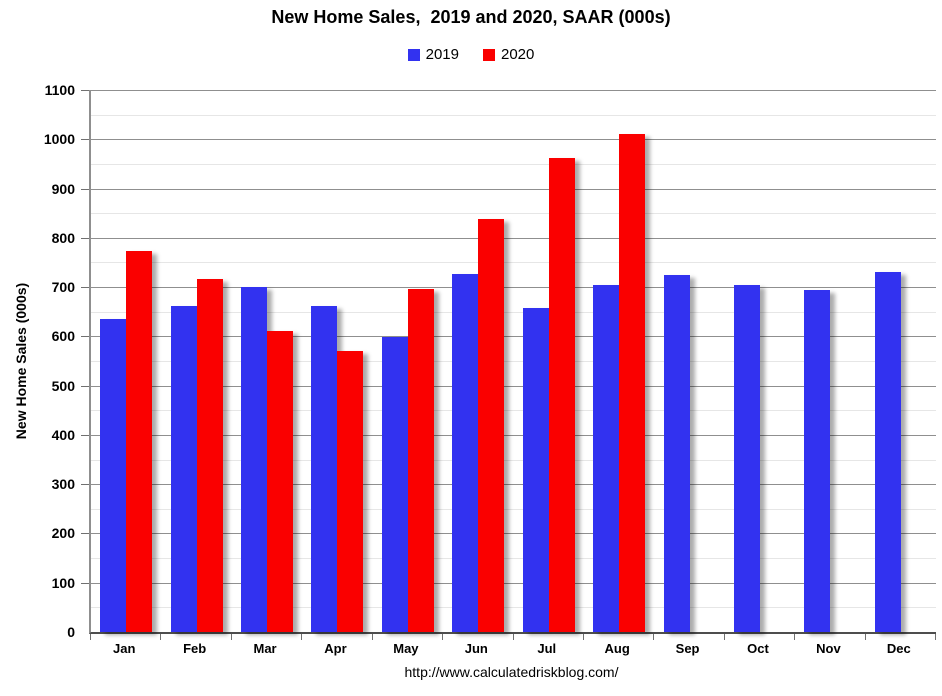  I want to click on bar-2019-sep, so click(676, 453).